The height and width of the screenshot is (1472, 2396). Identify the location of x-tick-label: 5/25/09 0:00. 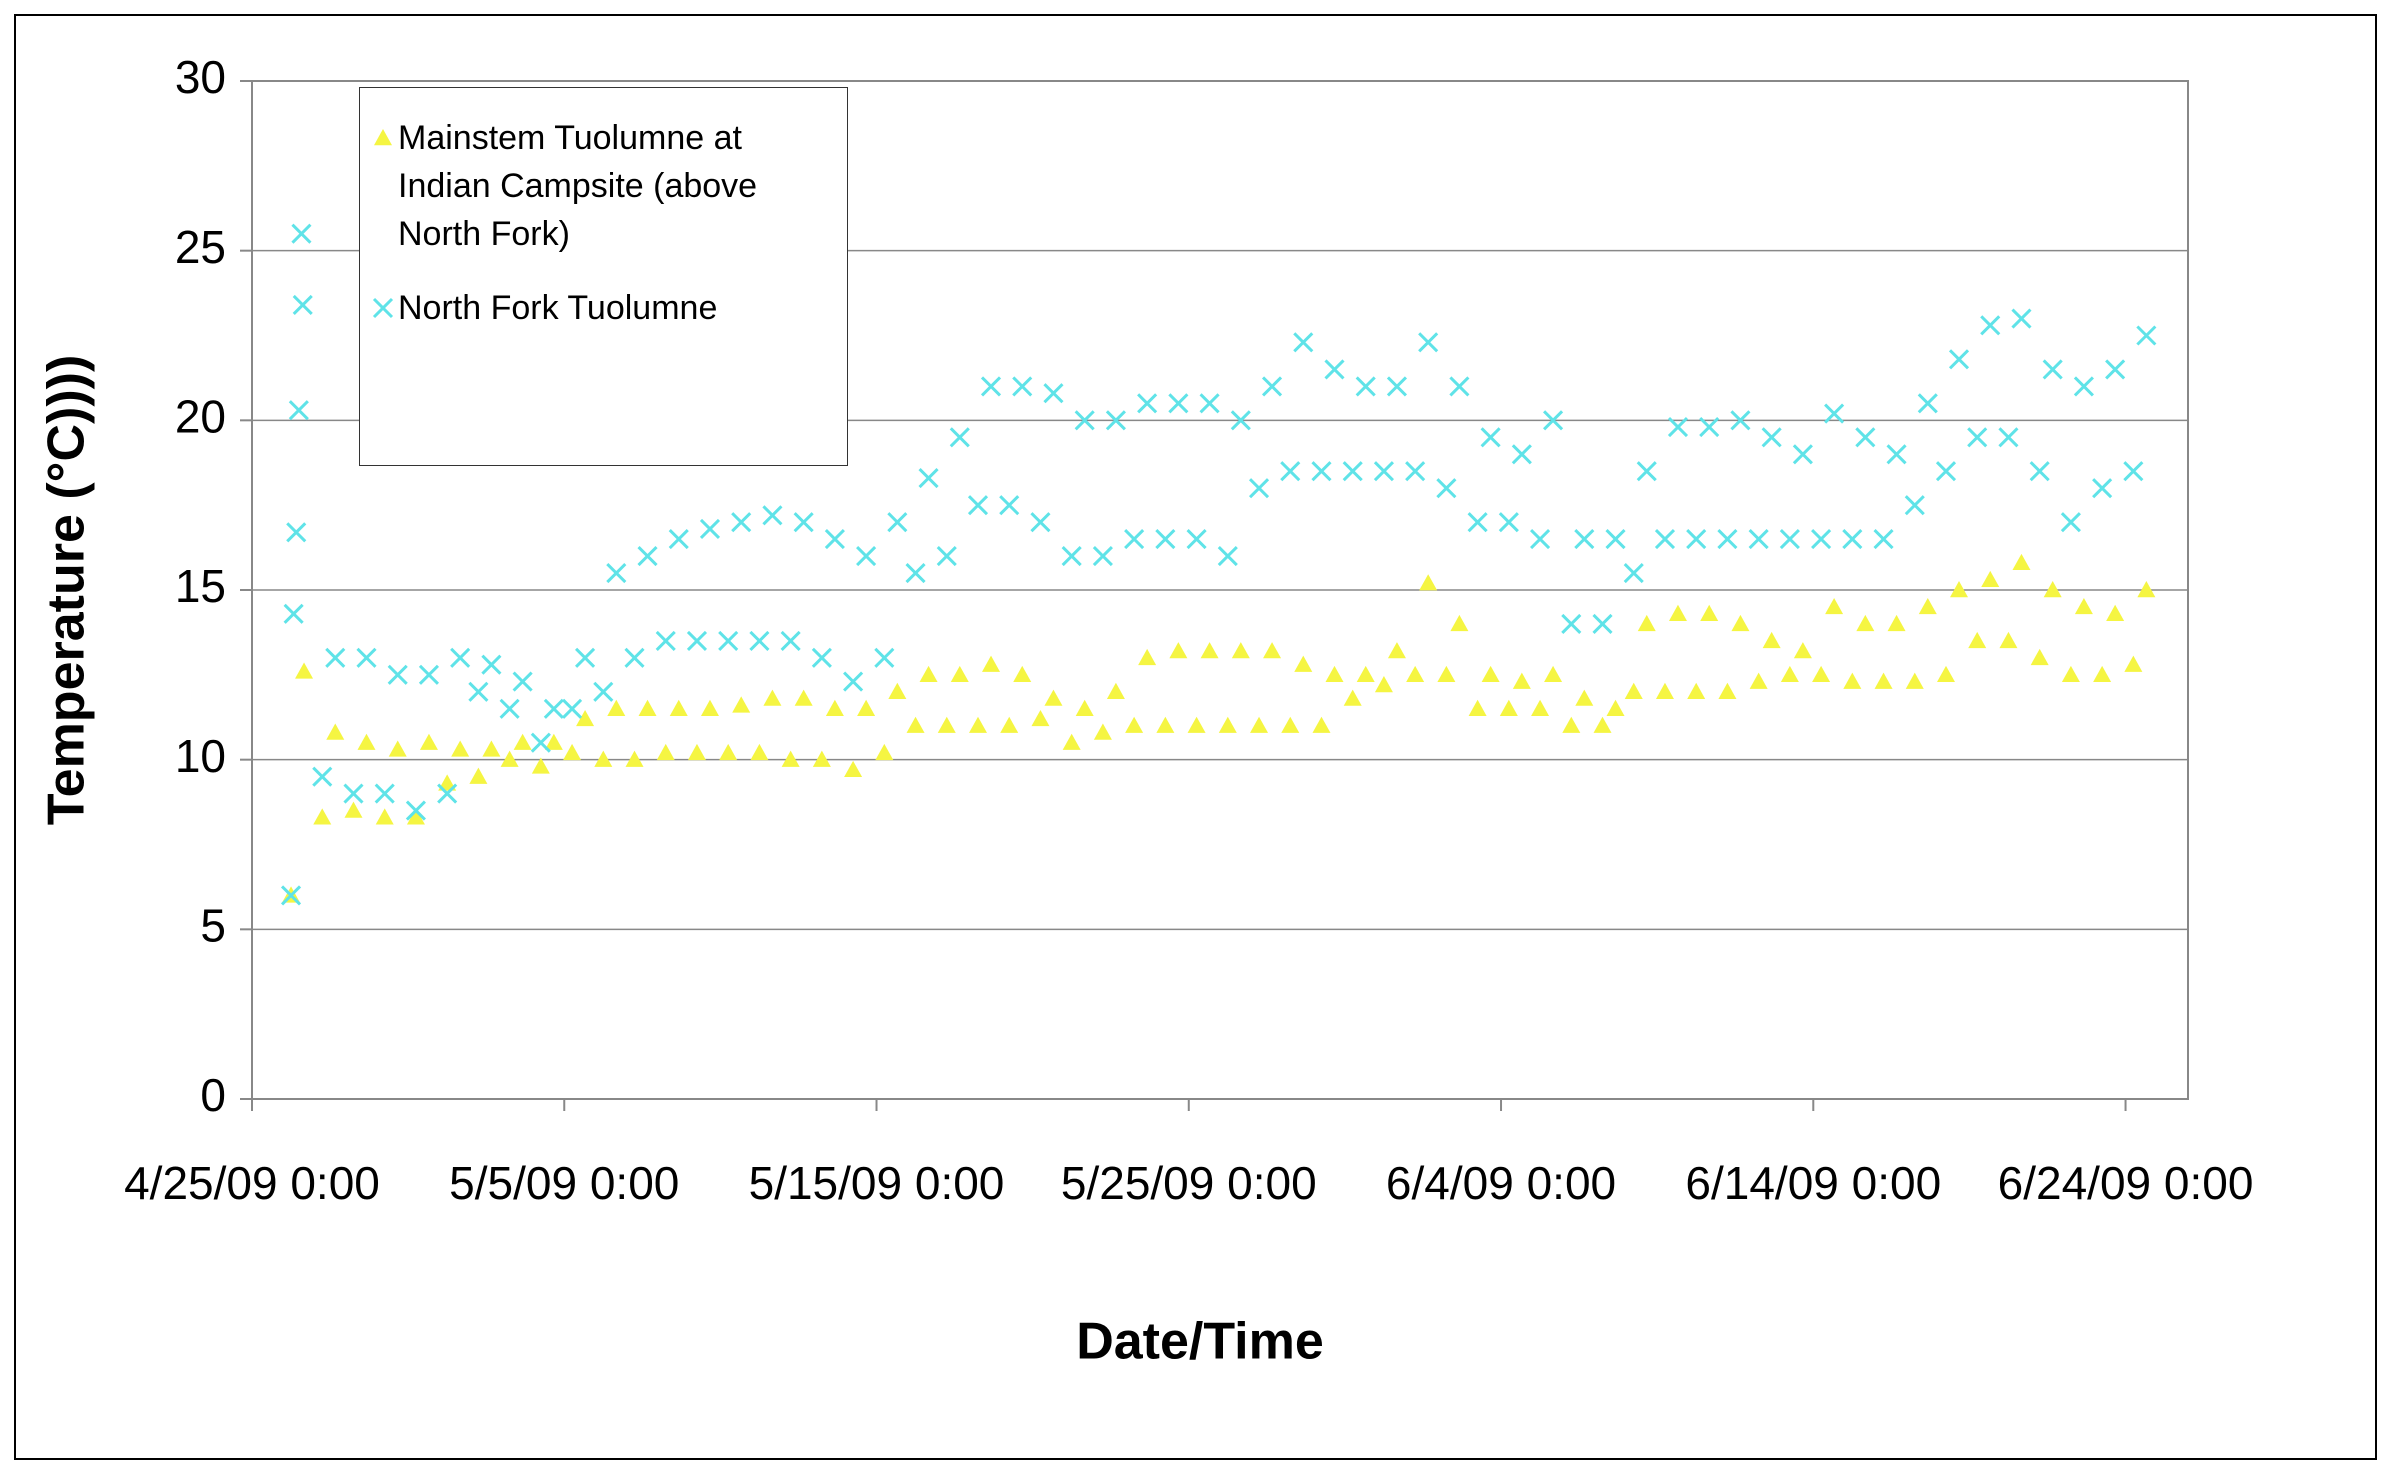
(1189, 1183).